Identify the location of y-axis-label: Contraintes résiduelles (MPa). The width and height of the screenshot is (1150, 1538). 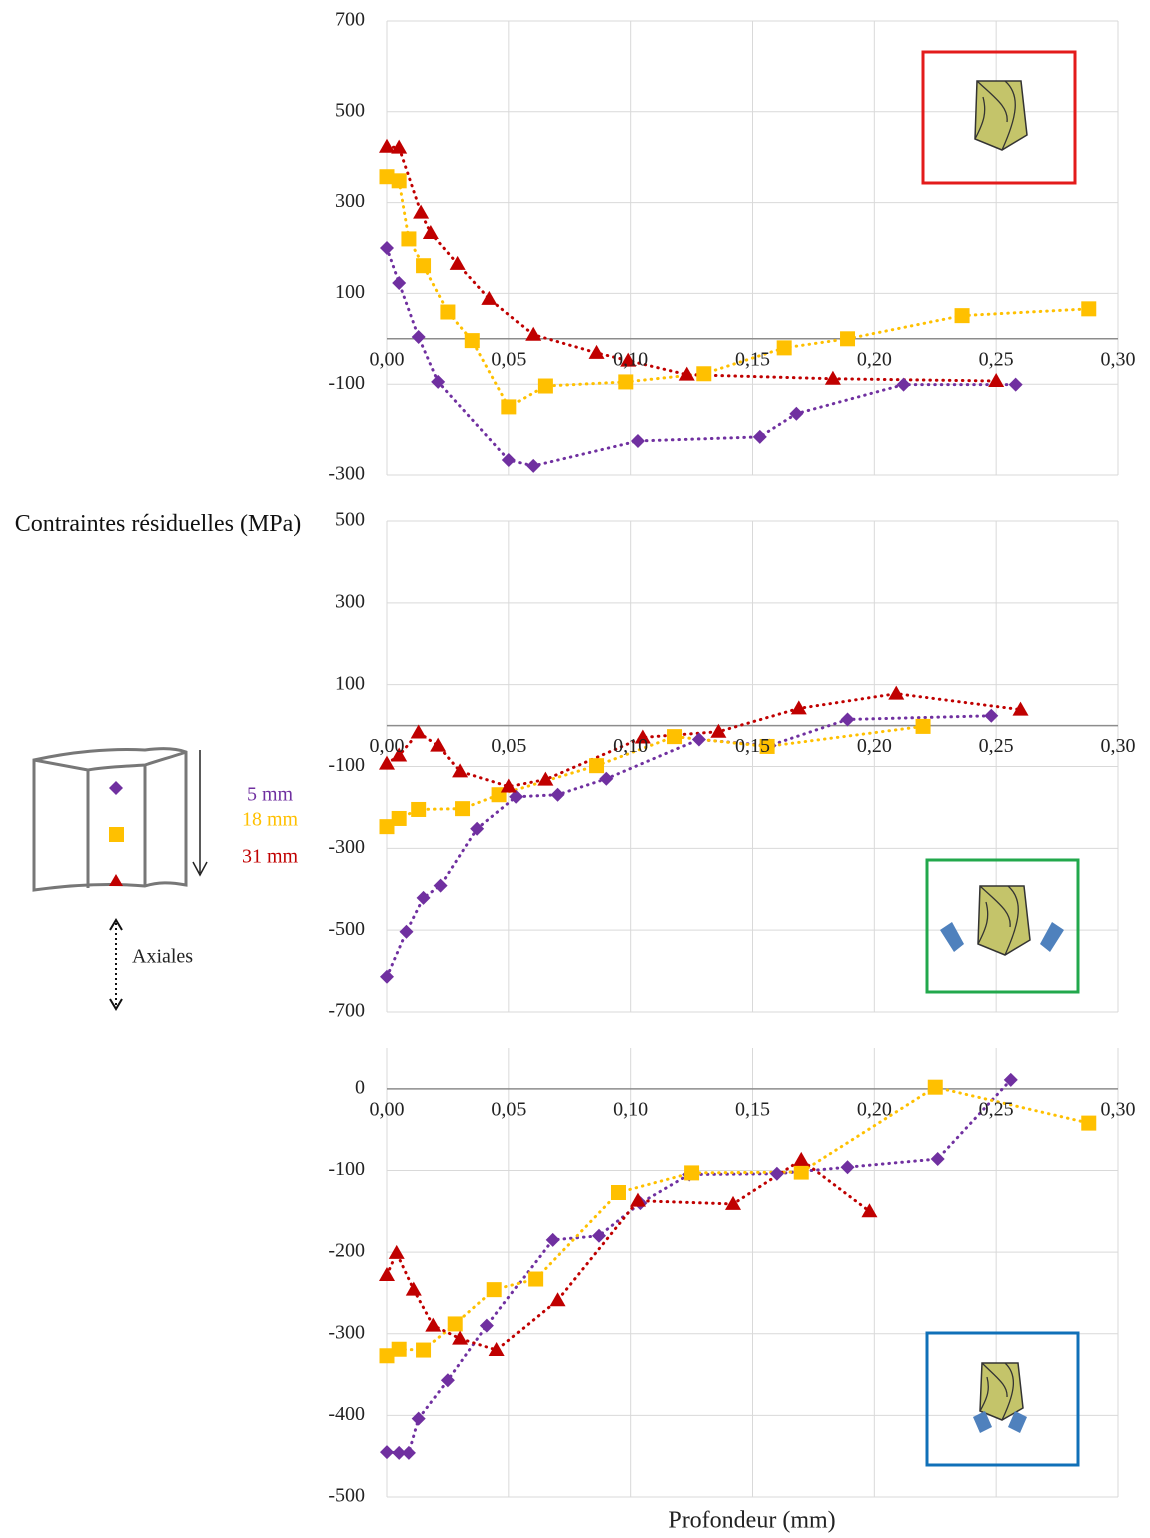
(158, 524).